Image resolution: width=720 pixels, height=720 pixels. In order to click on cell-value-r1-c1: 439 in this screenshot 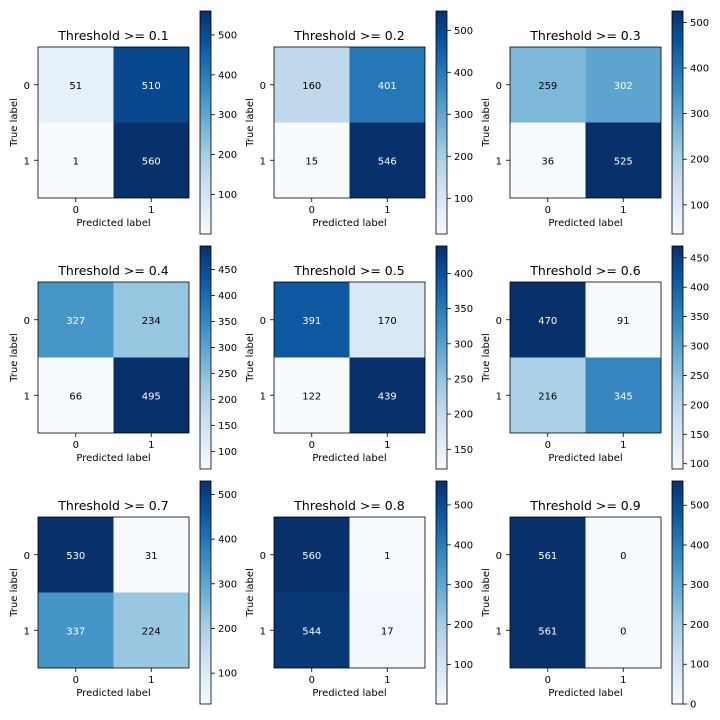, I will do `click(387, 396)`.